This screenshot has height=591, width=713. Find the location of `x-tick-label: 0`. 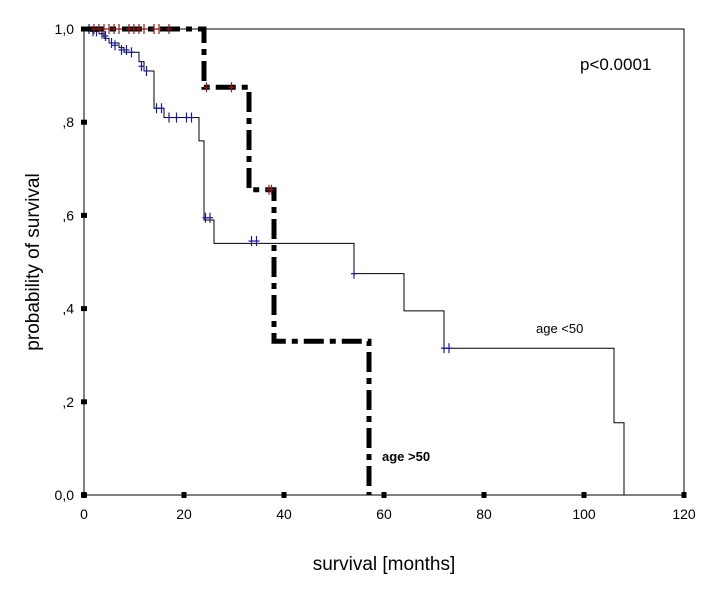

x-tick-label: 0 is located at coordinates (84, 514).